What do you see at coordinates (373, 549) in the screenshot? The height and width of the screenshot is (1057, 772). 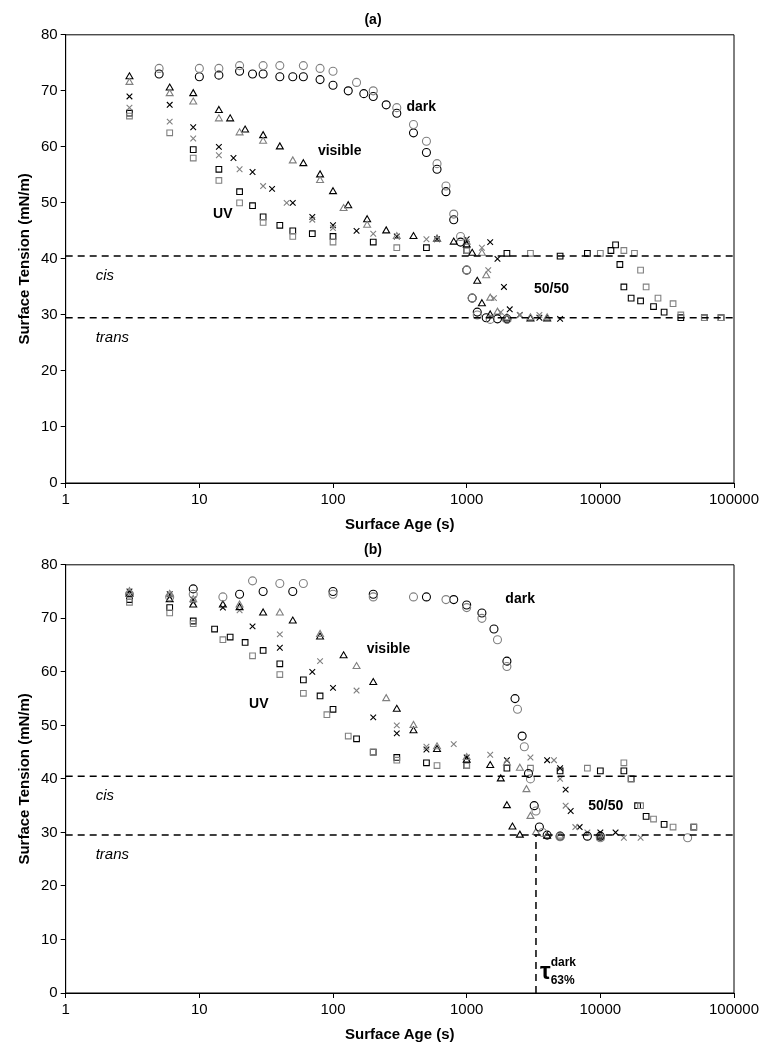 I see `chart-title: (b)` at bounding box center [373, 549].